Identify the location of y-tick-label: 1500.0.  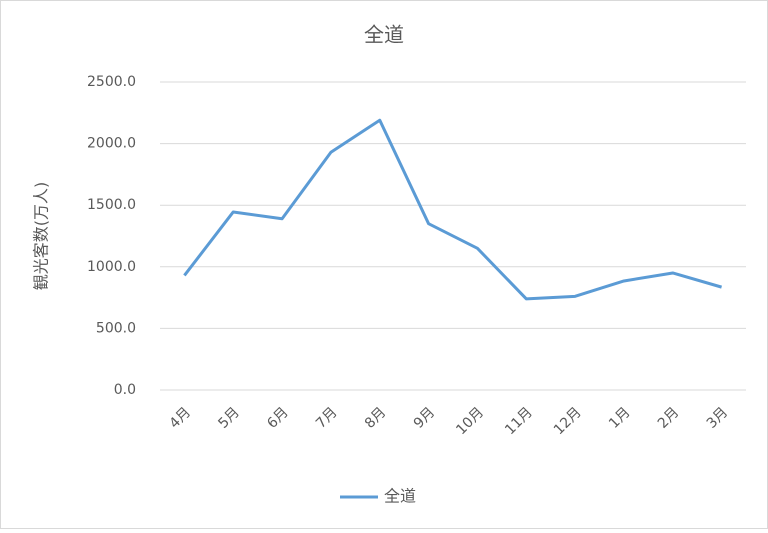
(111, 205).